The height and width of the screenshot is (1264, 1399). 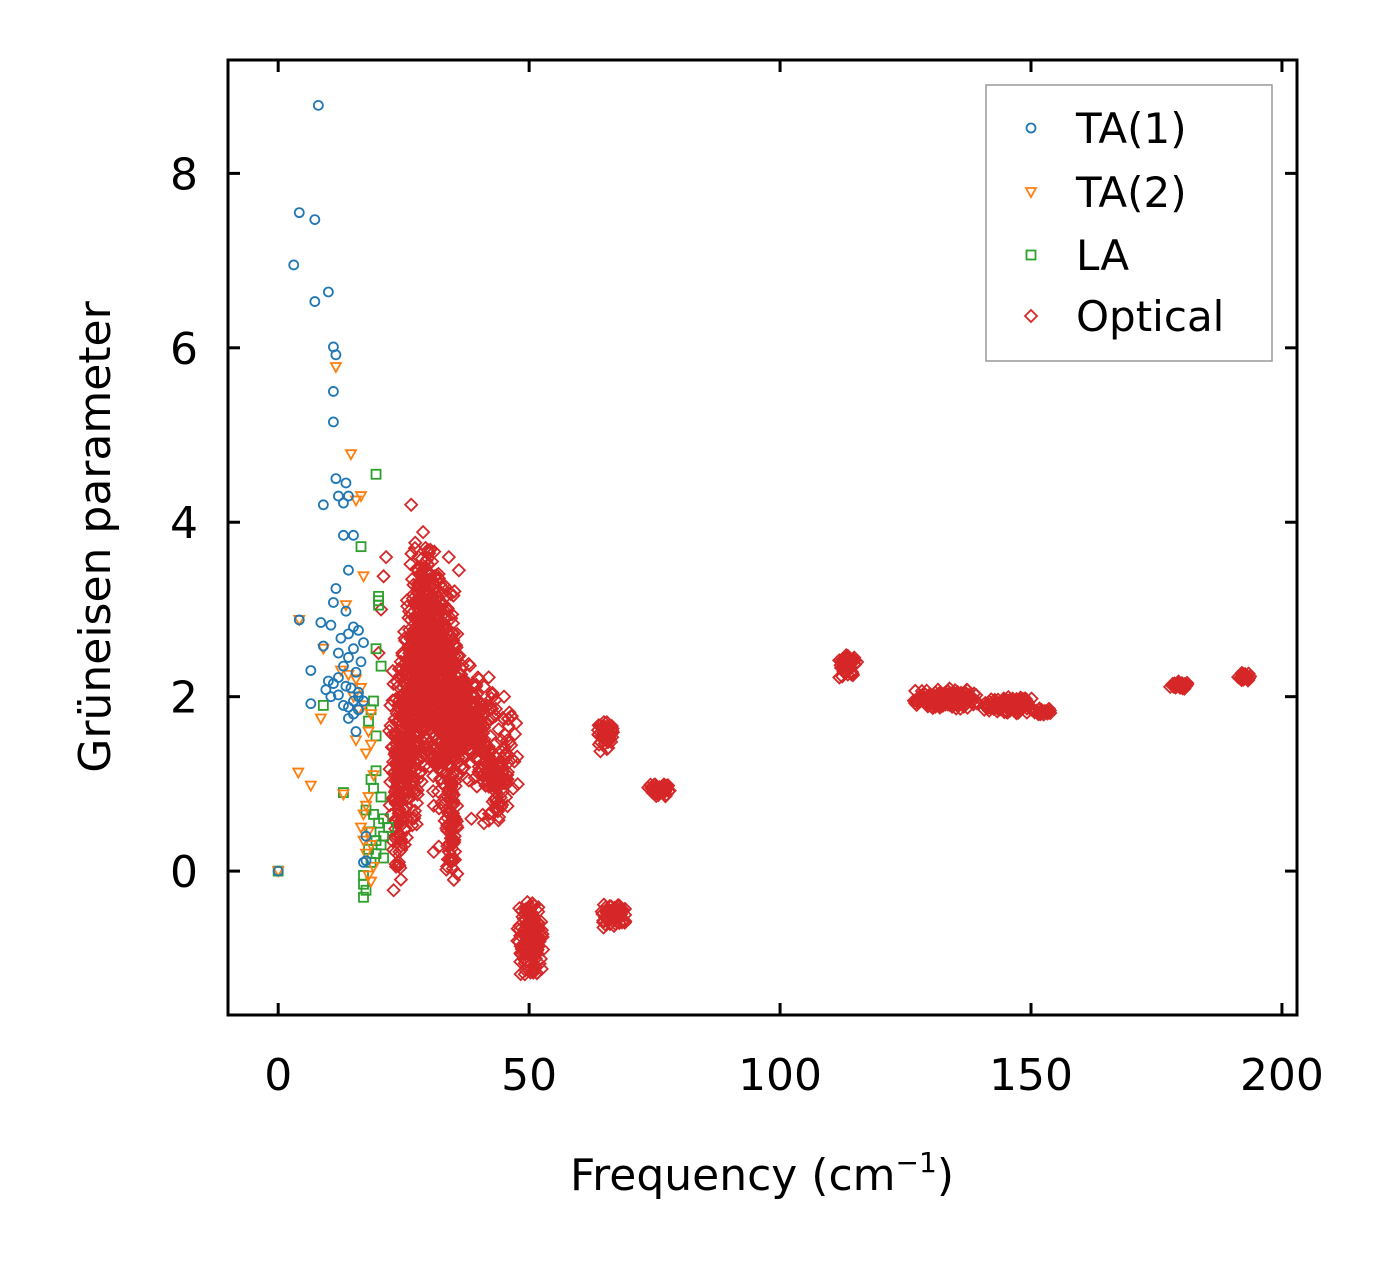 What do you see at coordinates (326, 625) in the screenshot?
I see `series-ta2` at bounding box center [326, 625].